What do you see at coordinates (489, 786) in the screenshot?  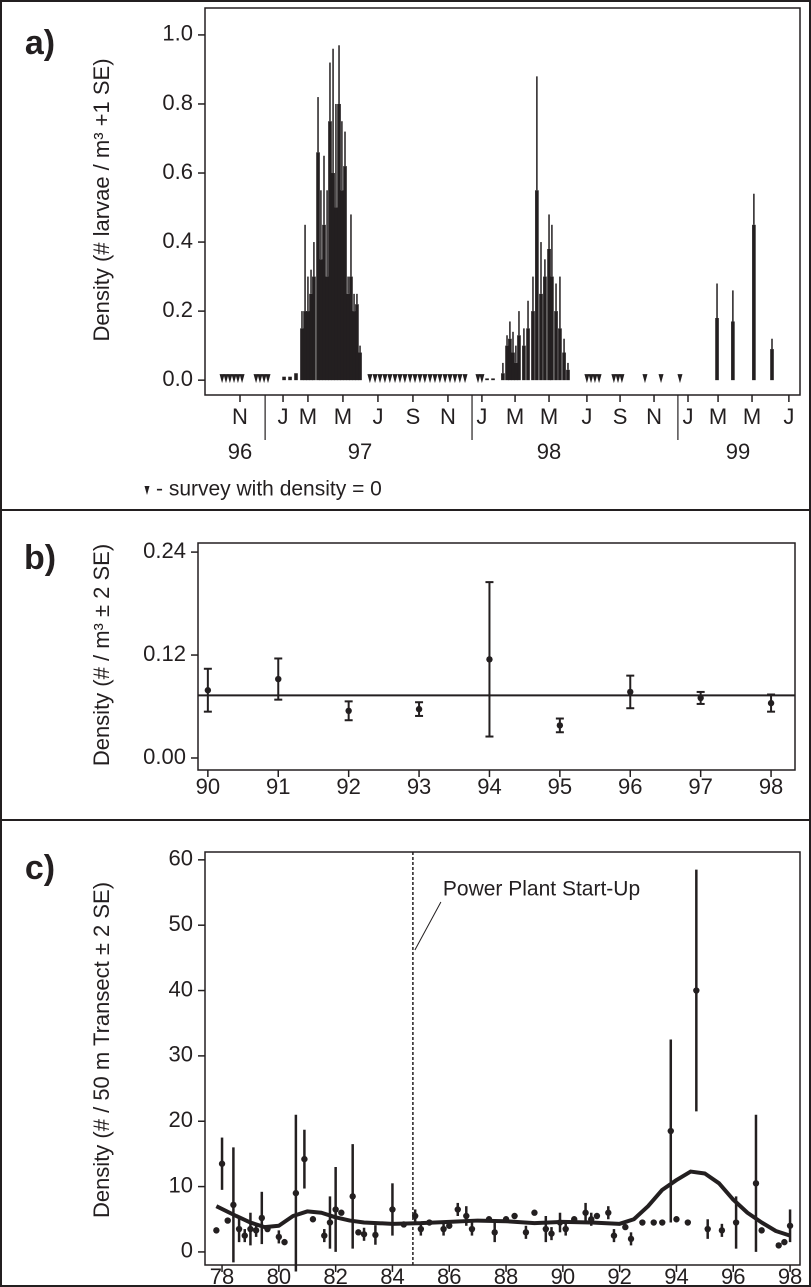 I see `x-tick-label: 94` at bounding box center [489, 786].